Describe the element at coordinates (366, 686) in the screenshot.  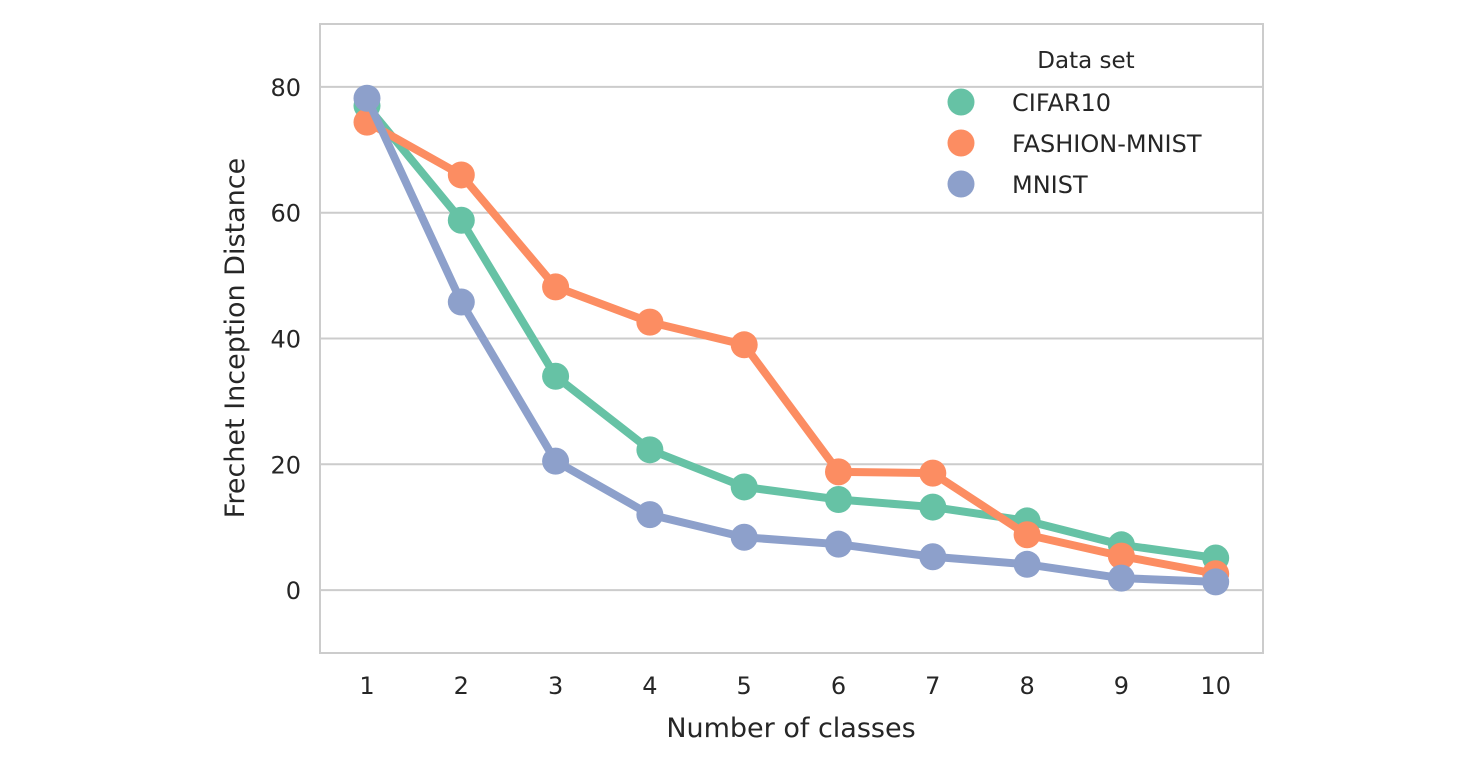
I see `x-tick-label: 1` at that location.